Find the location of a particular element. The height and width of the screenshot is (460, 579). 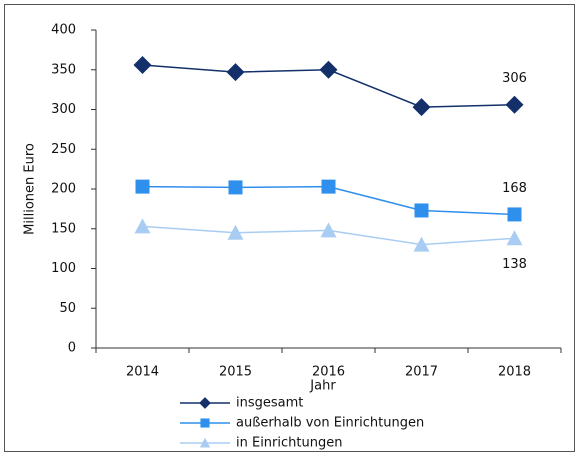

legend-label: außerhalb von Einrichtungen is located at coordinates (330, 423).